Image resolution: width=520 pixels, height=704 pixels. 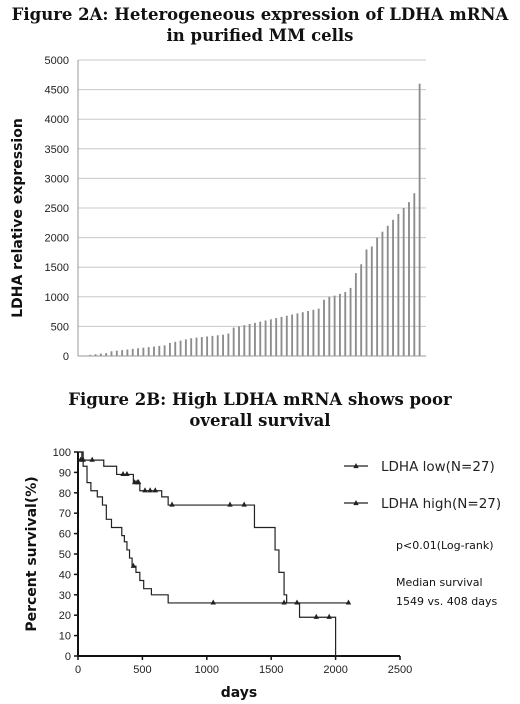 I want to click on y-tick-label: 4500, so click(x=57, y=91).